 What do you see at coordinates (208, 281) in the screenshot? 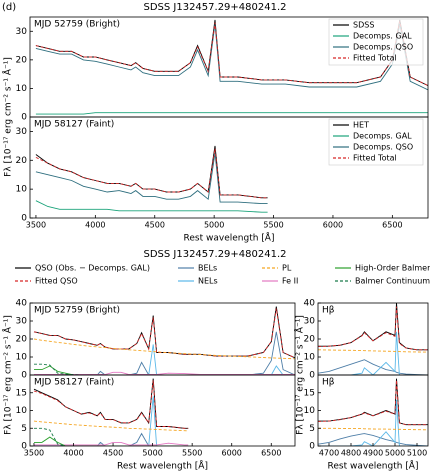
I see `legend-label: NELs` at bounding box center [208, 281].